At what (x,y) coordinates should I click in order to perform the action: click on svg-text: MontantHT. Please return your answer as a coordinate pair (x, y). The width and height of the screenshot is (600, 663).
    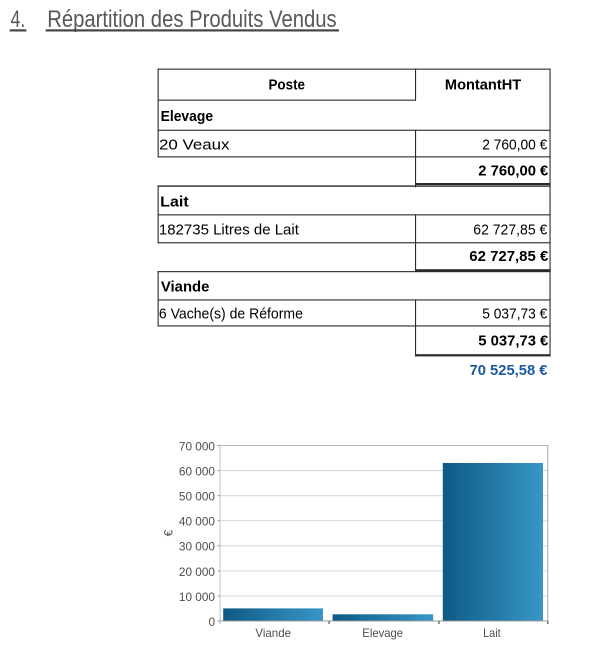
    Looking at the image, I should click on (483, 85).